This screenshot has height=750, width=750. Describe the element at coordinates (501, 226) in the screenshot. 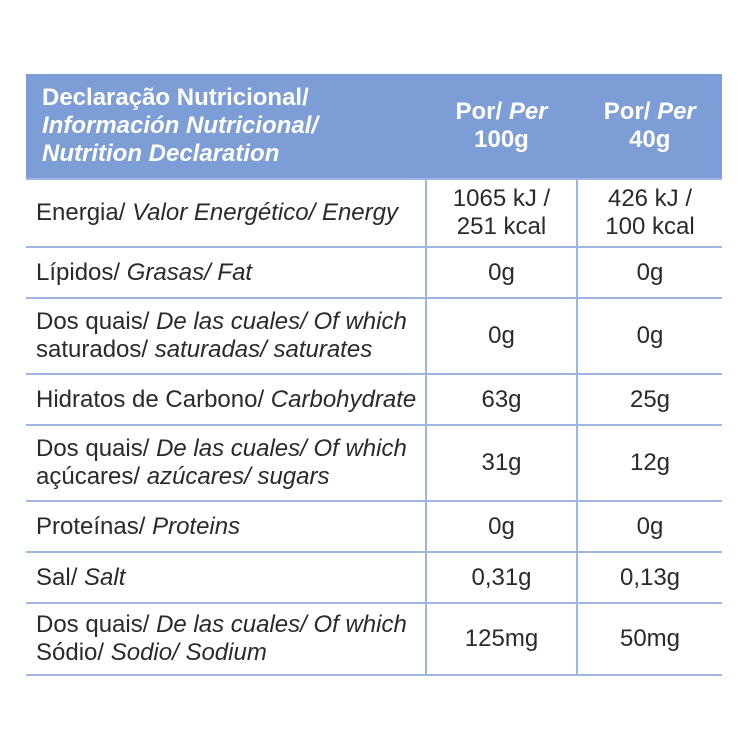

I see `value-line: 251 kcal` at that location.